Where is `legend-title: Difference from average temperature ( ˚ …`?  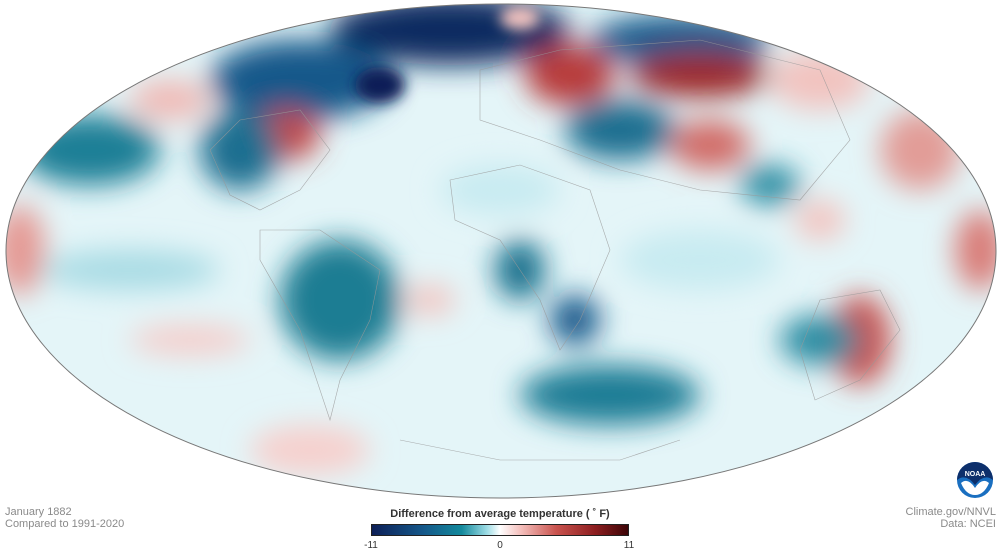
legend-title: Difference from average temperature ( ˚ … is located at coordinates (500, 514).